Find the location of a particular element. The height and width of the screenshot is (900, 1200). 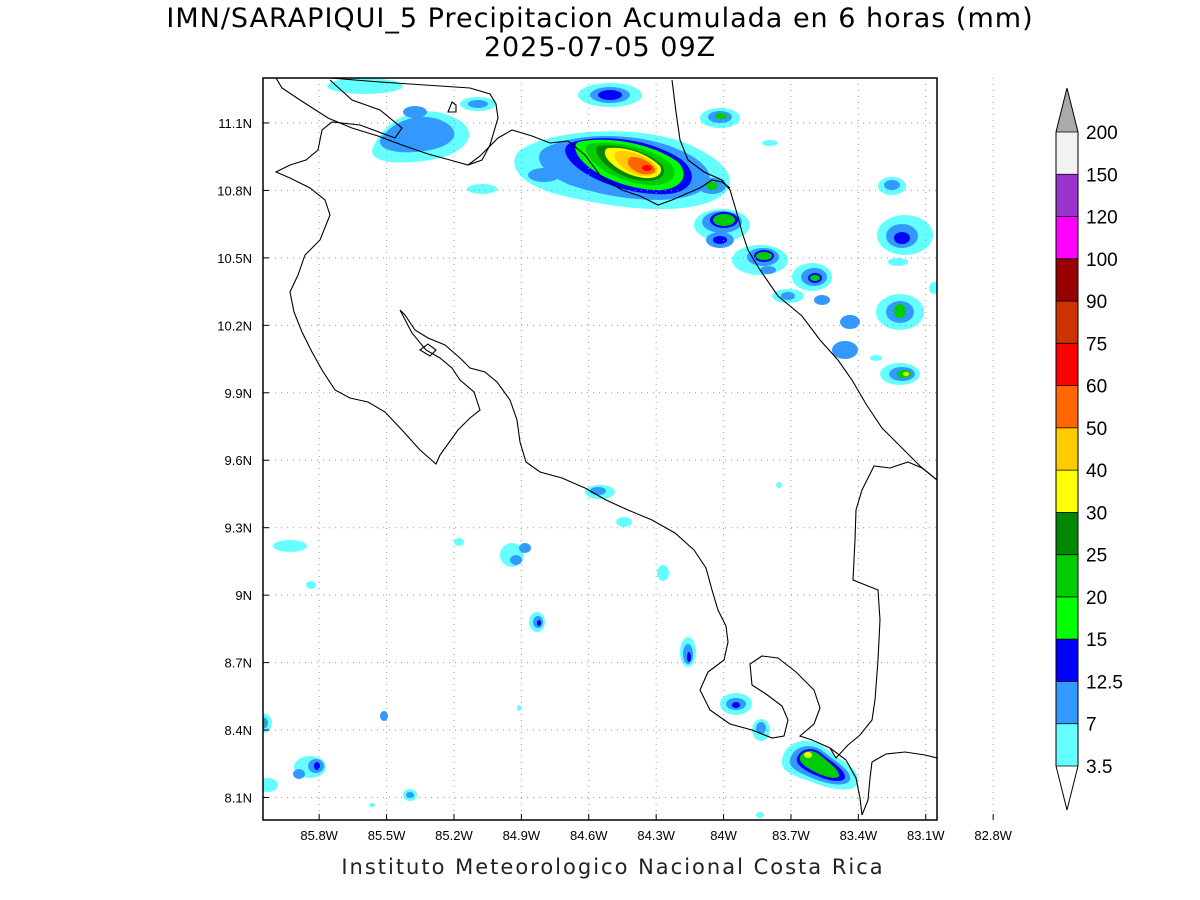

legend-label: 3.5 is located at coordinates (1099, 767).